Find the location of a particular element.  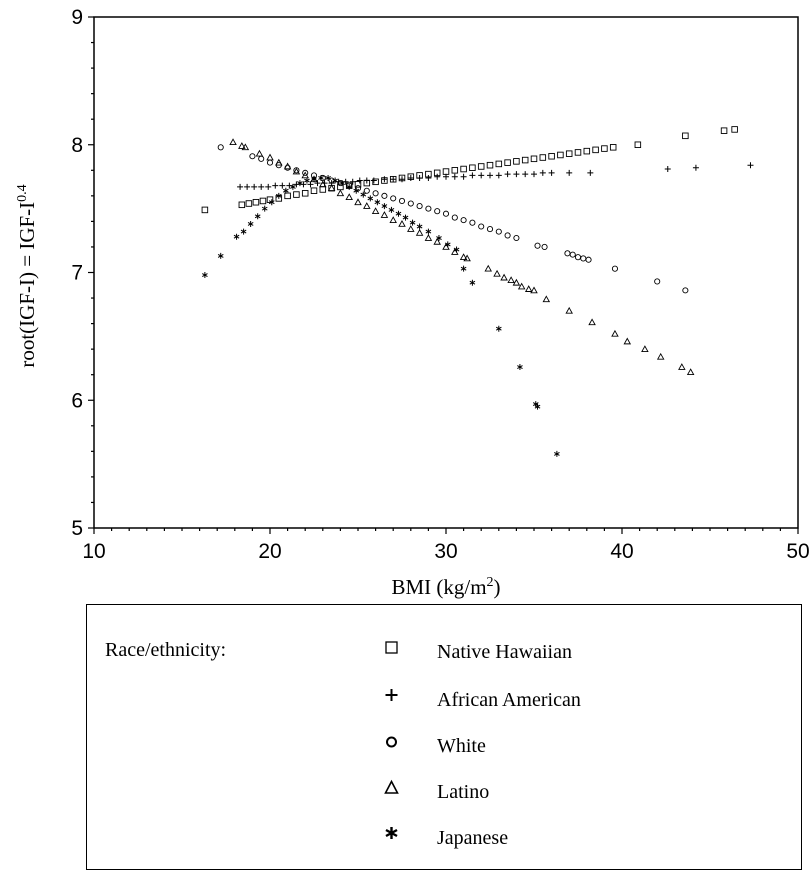

star-marker-icon is located at coordinates (391, 833).